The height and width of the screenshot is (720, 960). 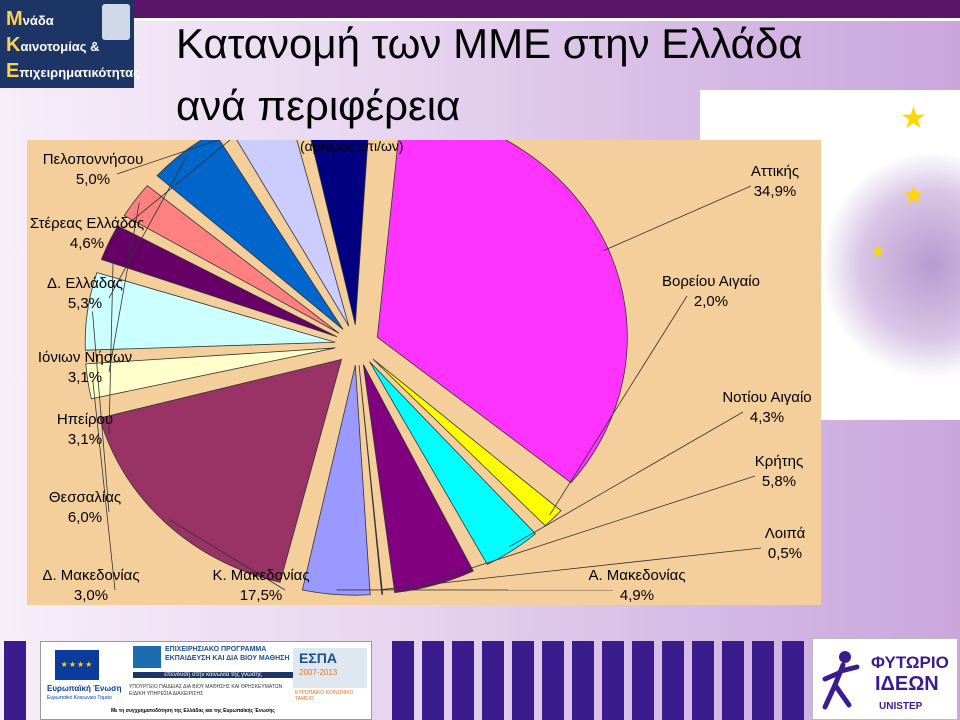 What do you see at coordinates (910, 662) in the screenshot?
I see `fytorio-title: ΦΥΤΩΡΙΟ` at bounding box center [910, 662].